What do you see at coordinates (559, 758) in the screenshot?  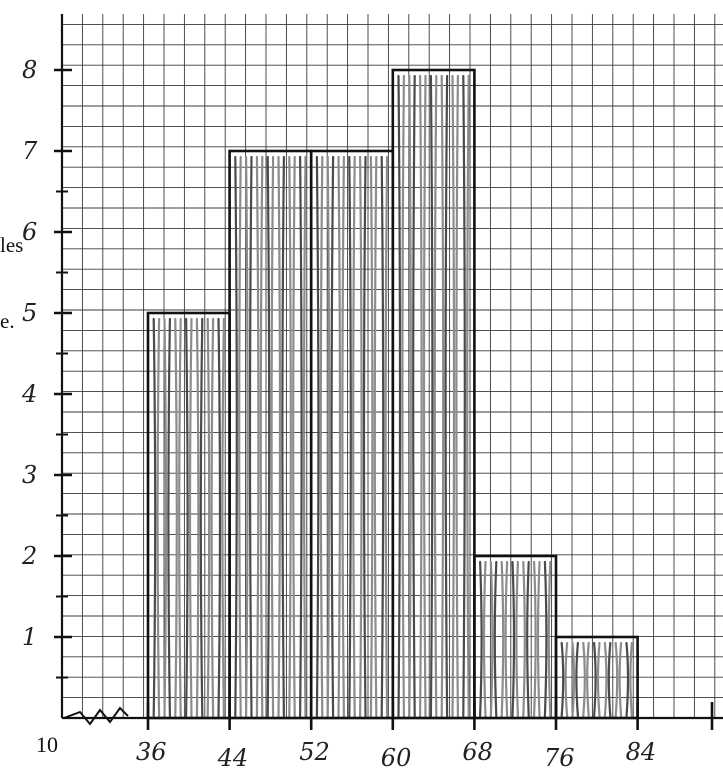 I see `x-tick-label: 76` at bounding box center [559, 758].